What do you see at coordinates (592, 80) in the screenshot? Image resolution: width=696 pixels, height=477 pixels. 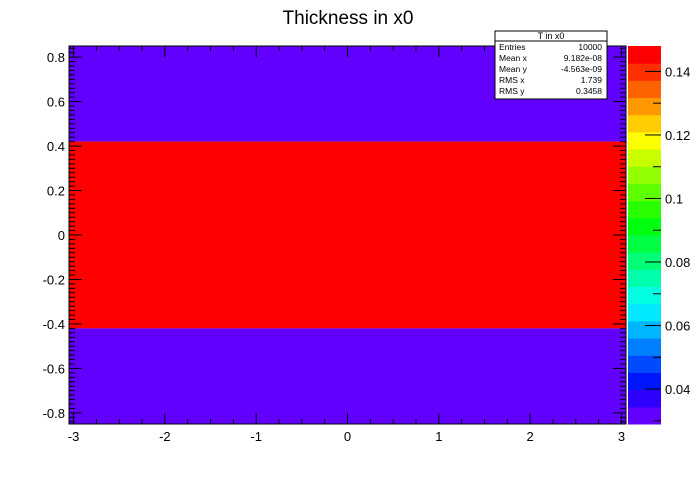 I see `statistics-row-value: 1.739` at bounding box center [592, 80].